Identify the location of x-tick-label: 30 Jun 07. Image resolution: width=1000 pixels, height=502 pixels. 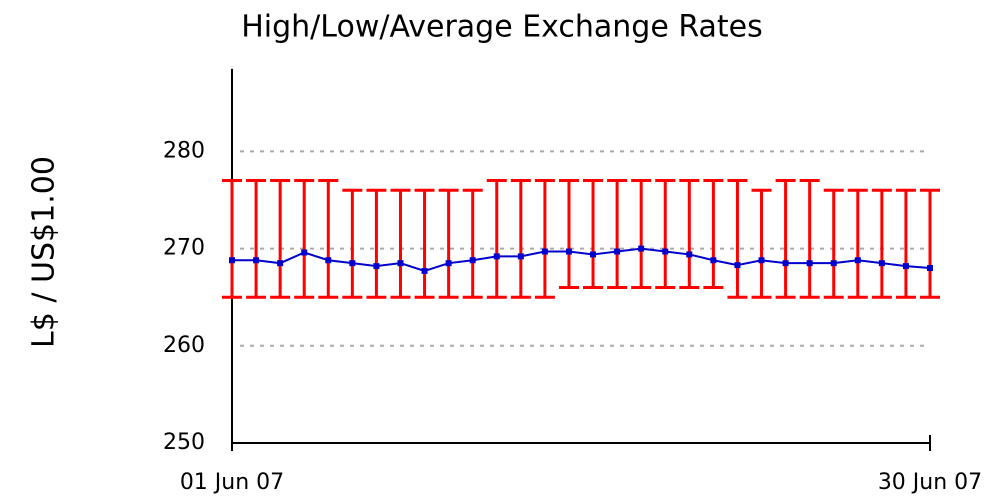
(930, 482).